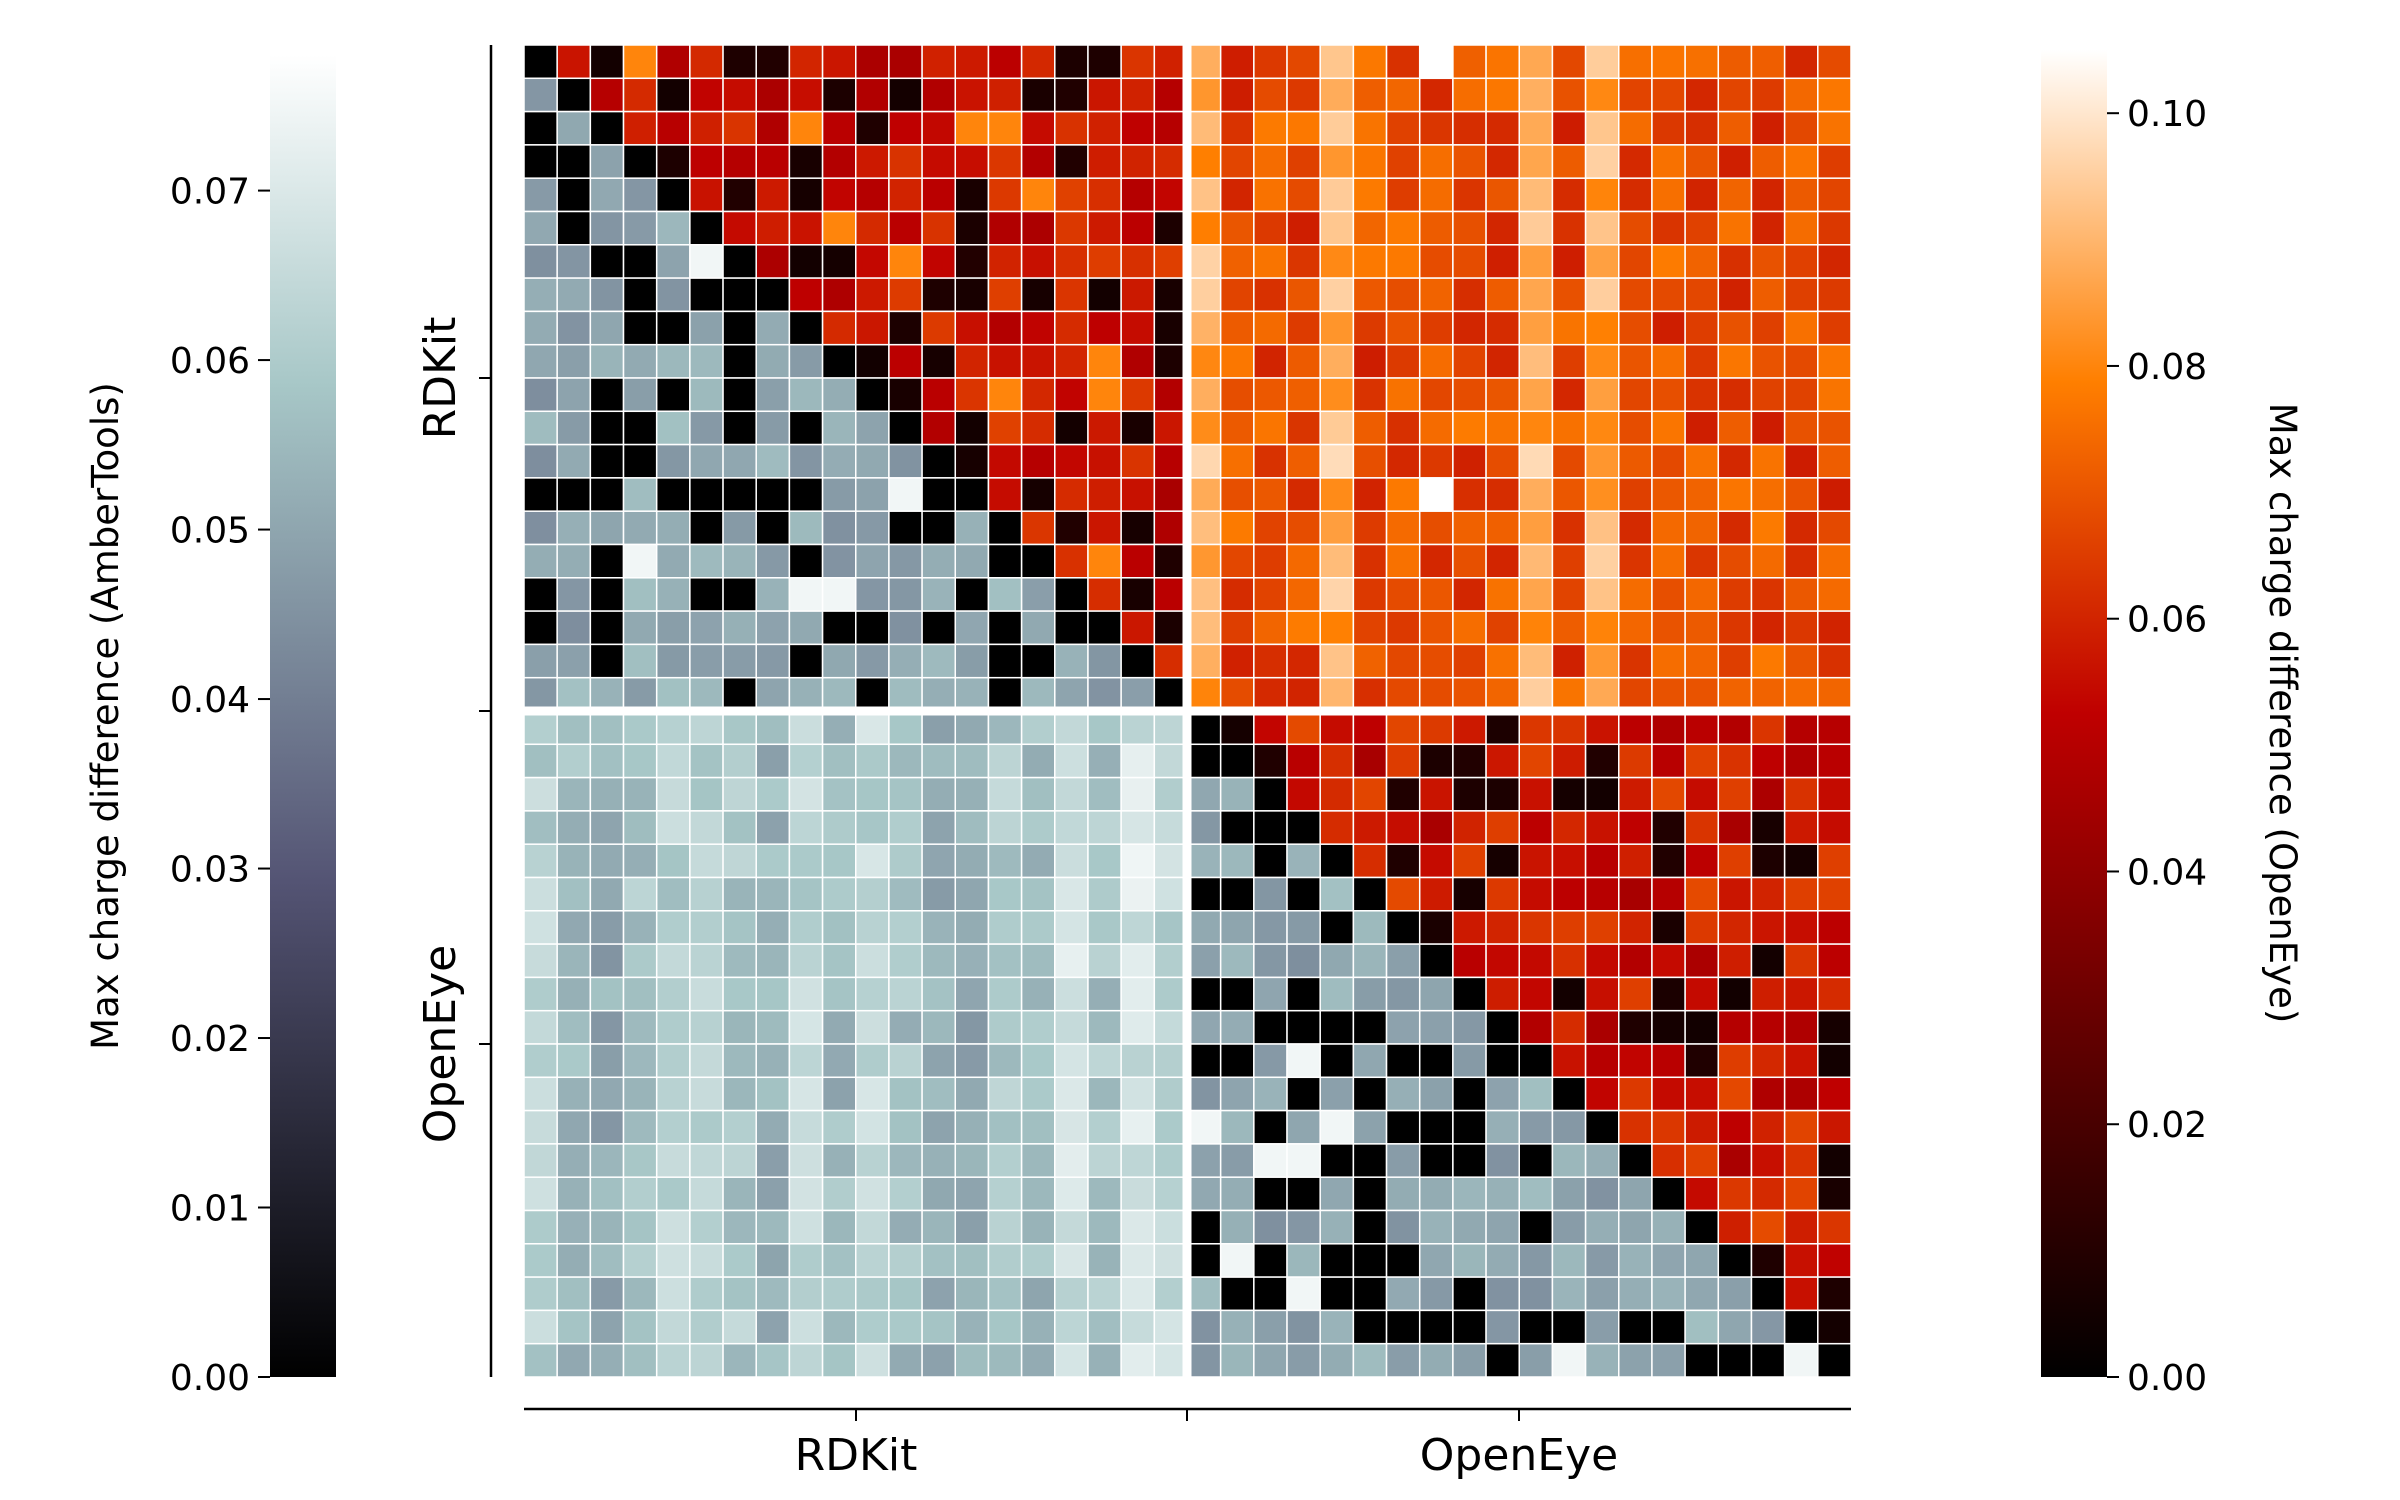  I want to click on colorbar-tick-label: 0.06, so click(210, 361).